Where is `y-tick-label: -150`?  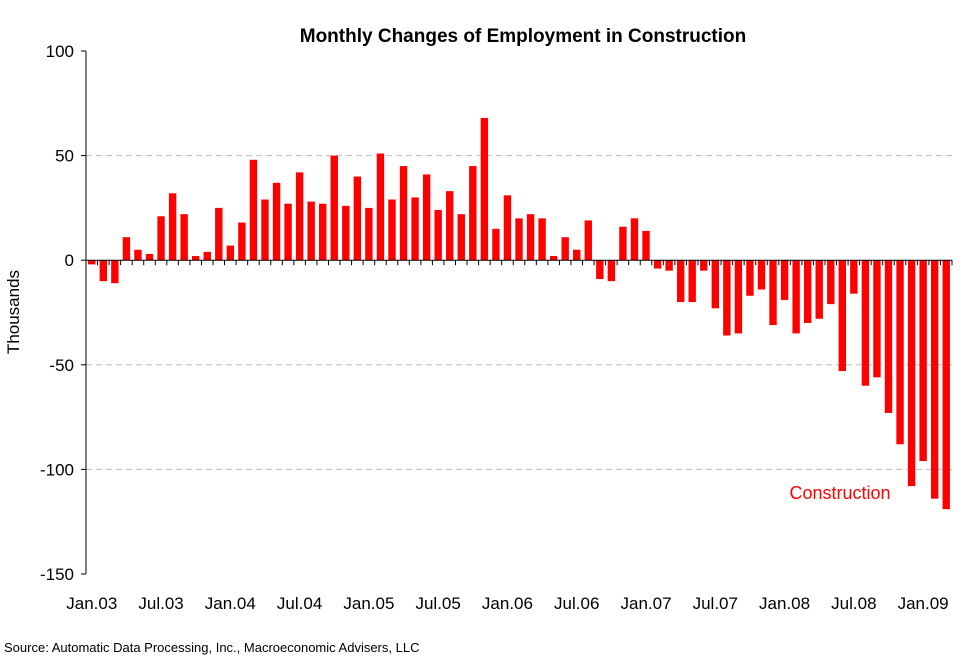 y-tick-label: -150 is located at coordinates (57, 574).